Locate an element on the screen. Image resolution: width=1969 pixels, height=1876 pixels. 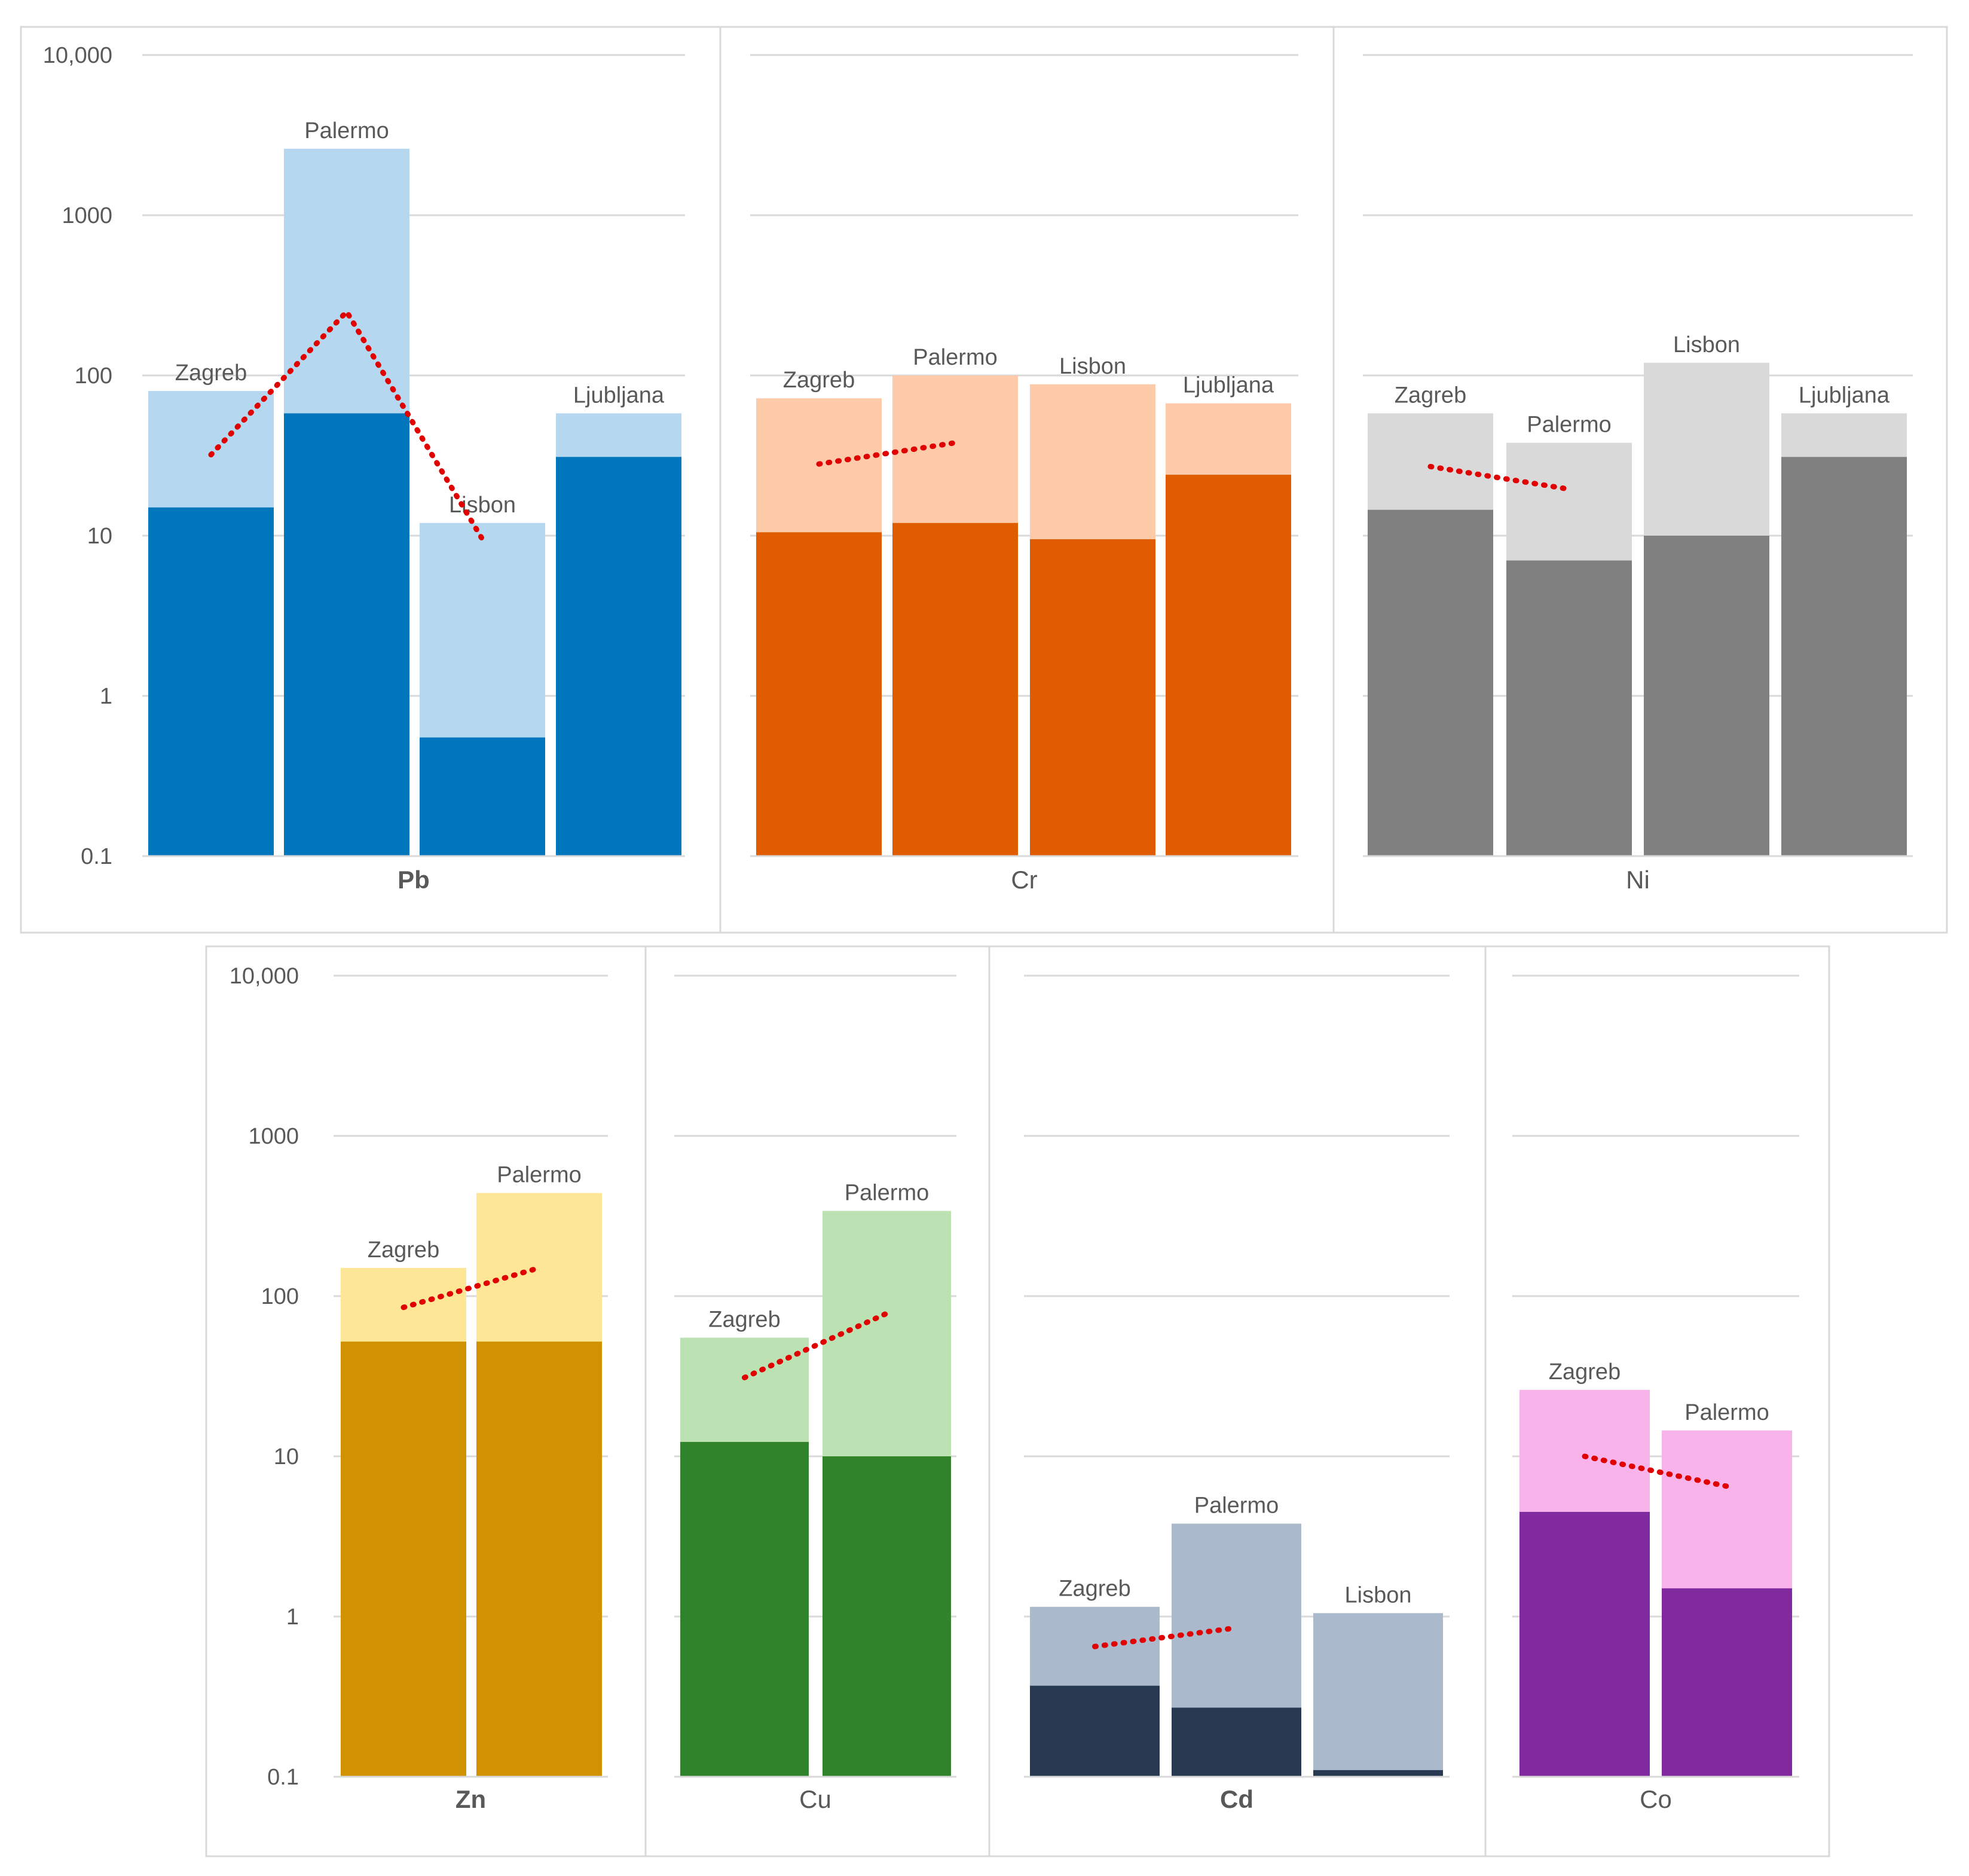
bar-cr-zagreb-lower is located at coordinates (819, 694).